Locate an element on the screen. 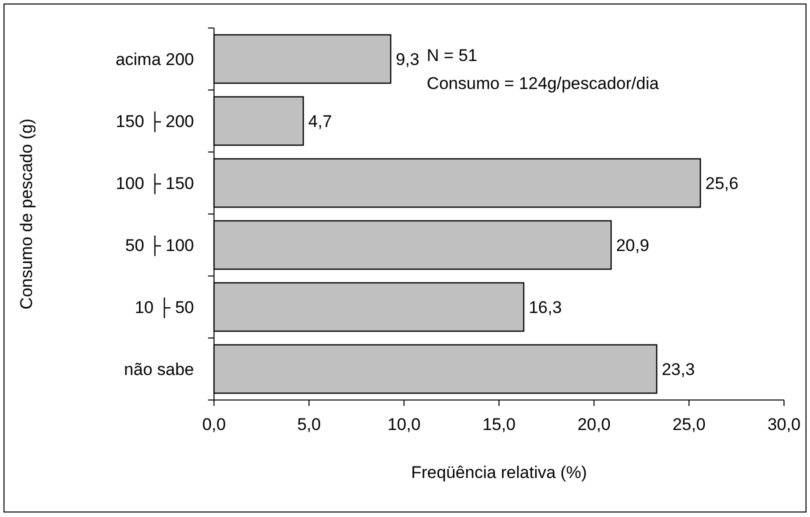 The height and width of the screenshot is (517, 810). data-label: 23,3 is located at coordinates (678, 369).